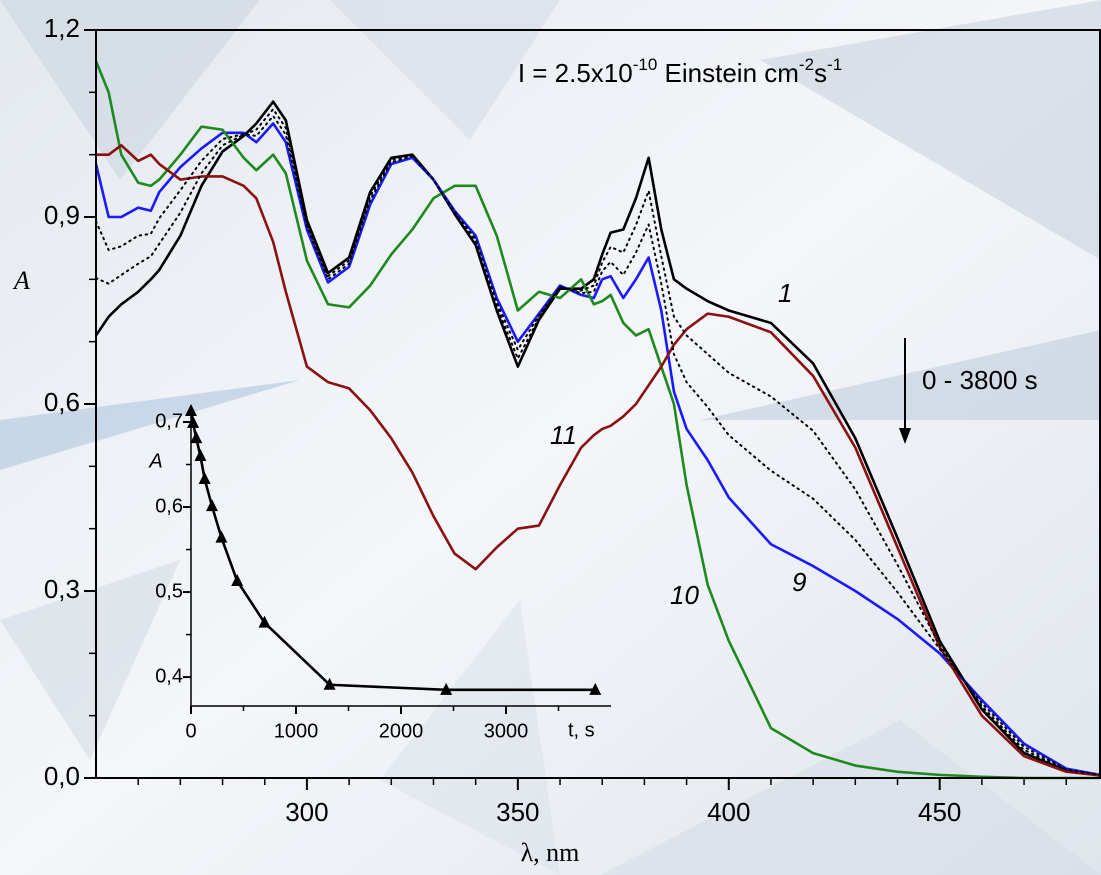  I want to click on annotation: I = 2.5x10-10 Einstein cm-2s-1, so click(680, 71).